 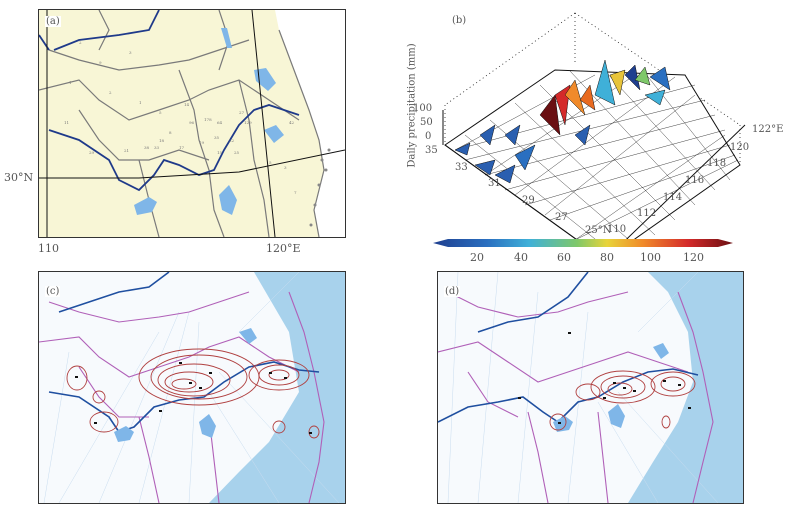 What do you see at coordinates (459, 20) in the screenshot?
I see `panel-b-tag: (b)` at bounding box center [459, 20].